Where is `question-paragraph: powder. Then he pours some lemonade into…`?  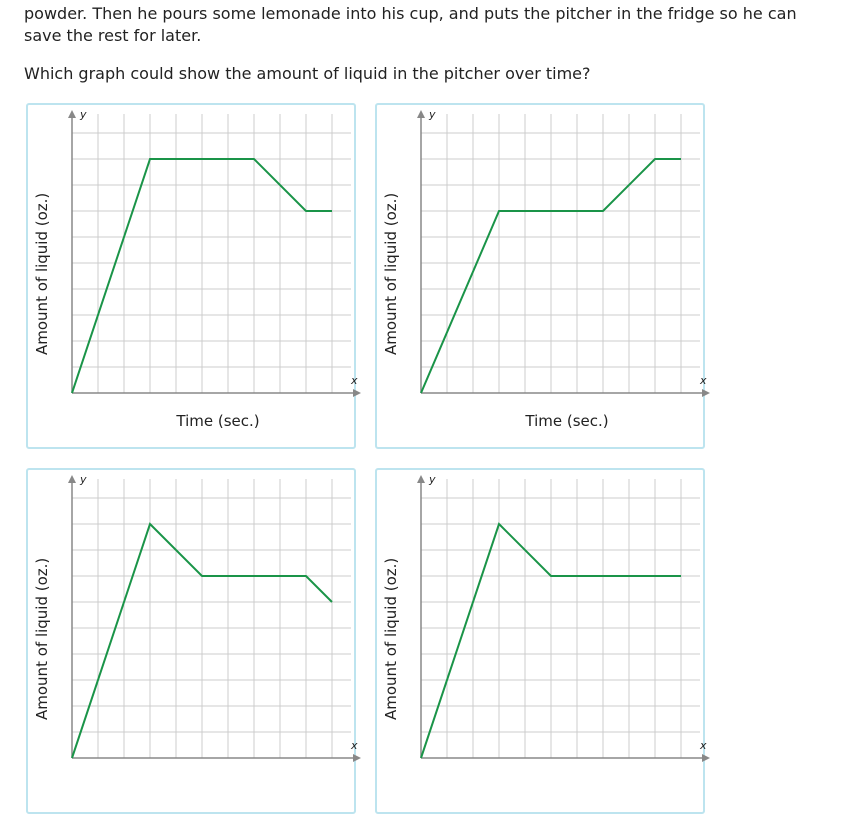 question-paragraph: powder. Then he pours some lemonade into… is located at coordinates (410, 24).